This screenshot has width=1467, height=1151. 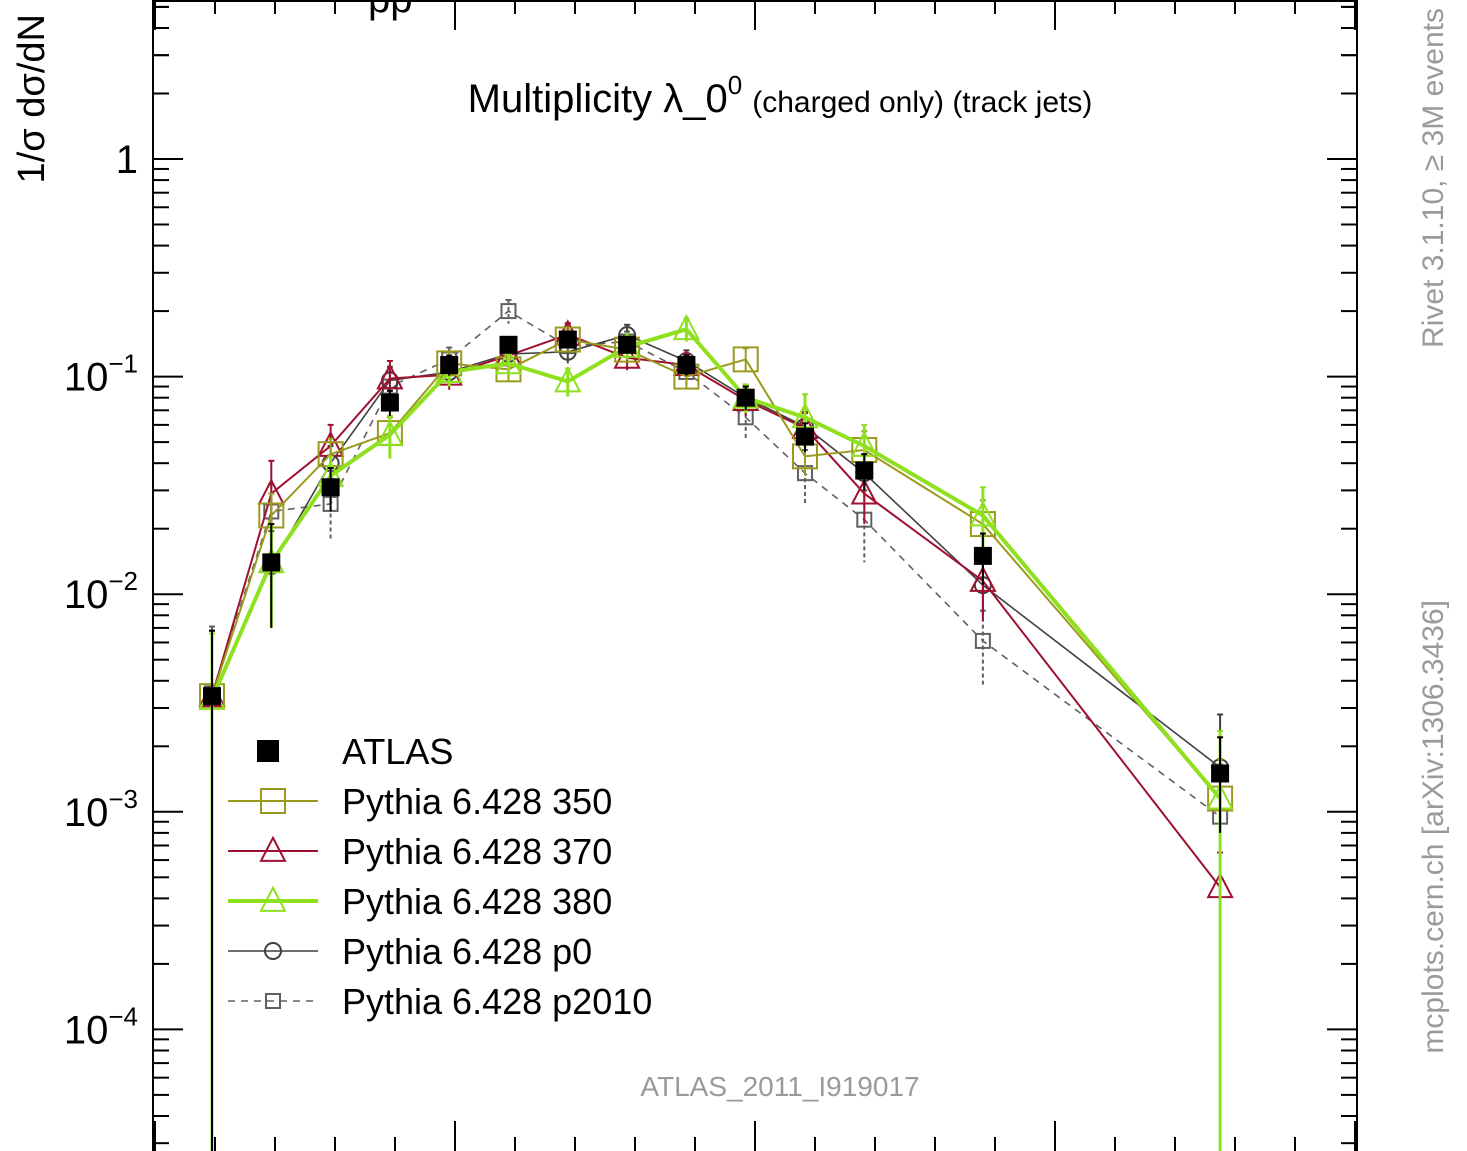 I want to click on y-axis-label: 1/σ dσ/dN, so click(x=32, y=98).